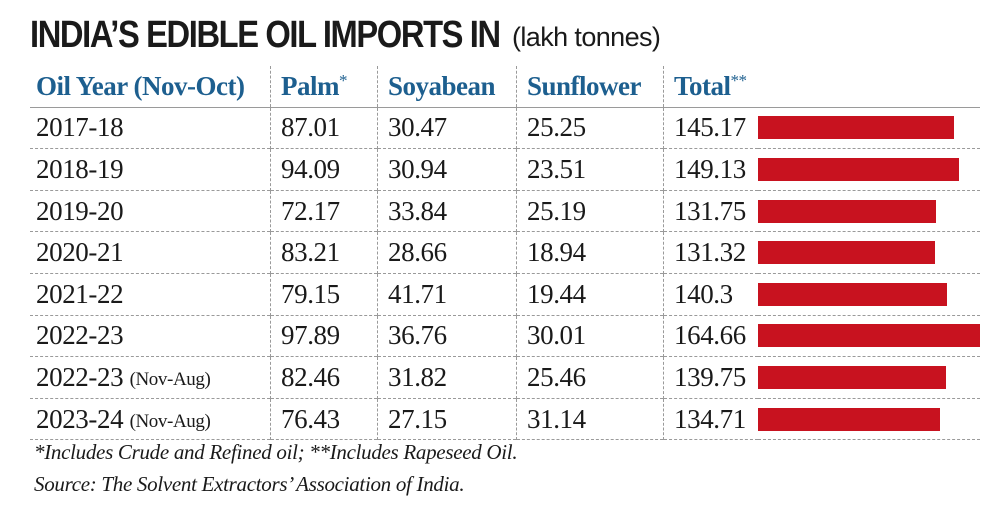 This screenshot has height=510, width=984. Describe the element at coordinates (324, 252) in the screenshot. I see `palm-cell: 83.21` at that location.